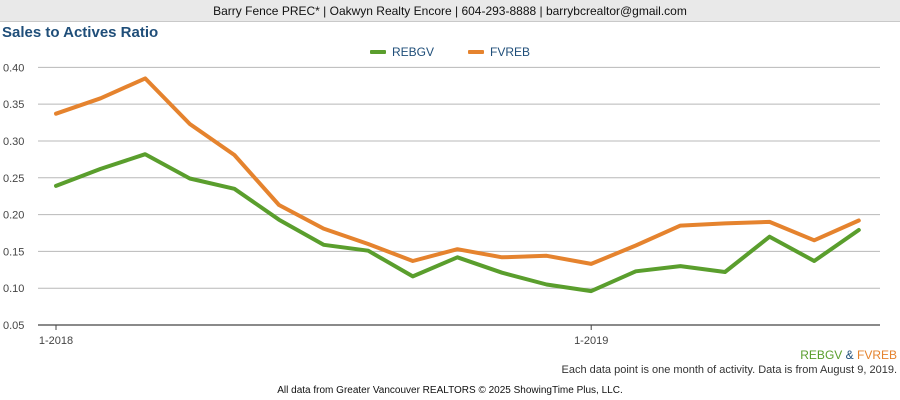  What do you see at coordinates (13, 179) in the screenshot?
I see `y-tick-label: 0.25` at bounding box center [13, 179].